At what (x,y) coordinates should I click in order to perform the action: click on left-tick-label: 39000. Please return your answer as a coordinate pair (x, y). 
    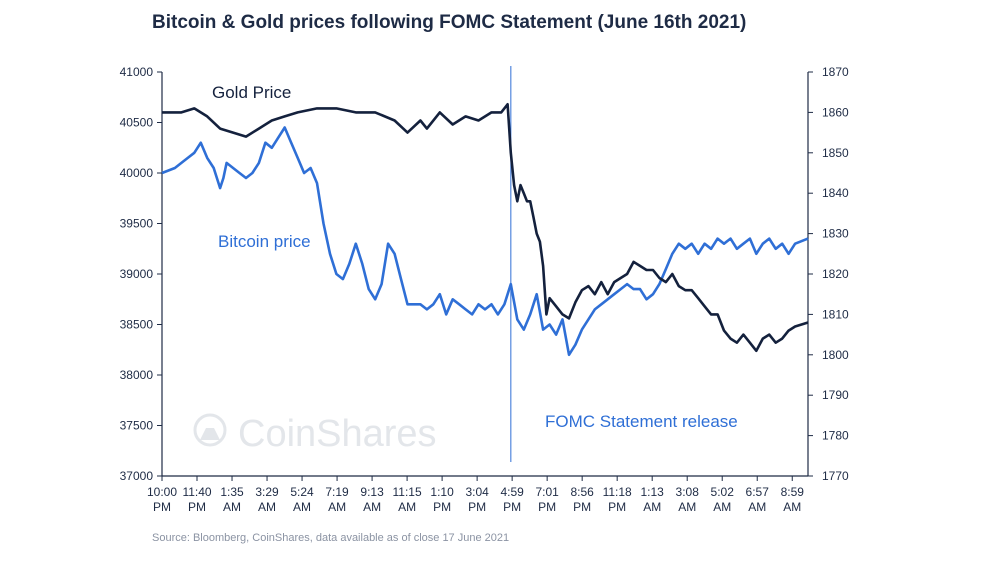
    Looking at the image, I should click on (137, 274).